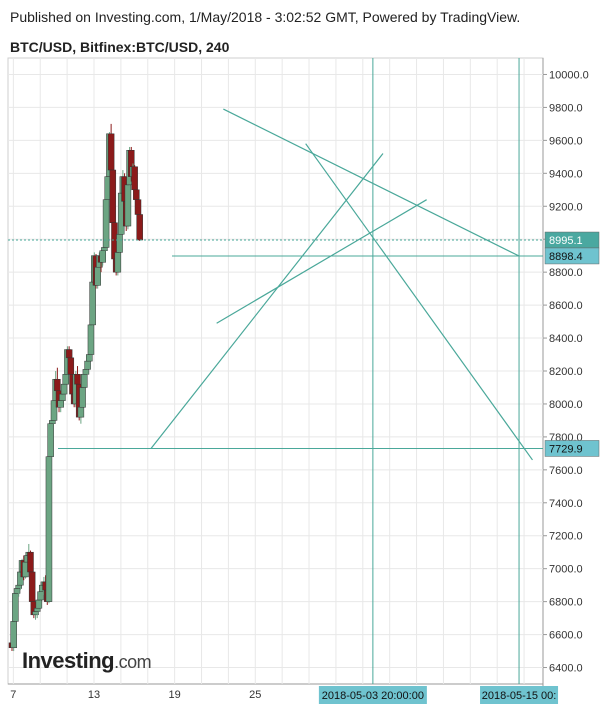 This screenshot has width=600, height=708. What do you see at coordinates (566, 471) in the screenshot?
I see `y-tick-label: 7600.0` at bounding box center [566, 471].